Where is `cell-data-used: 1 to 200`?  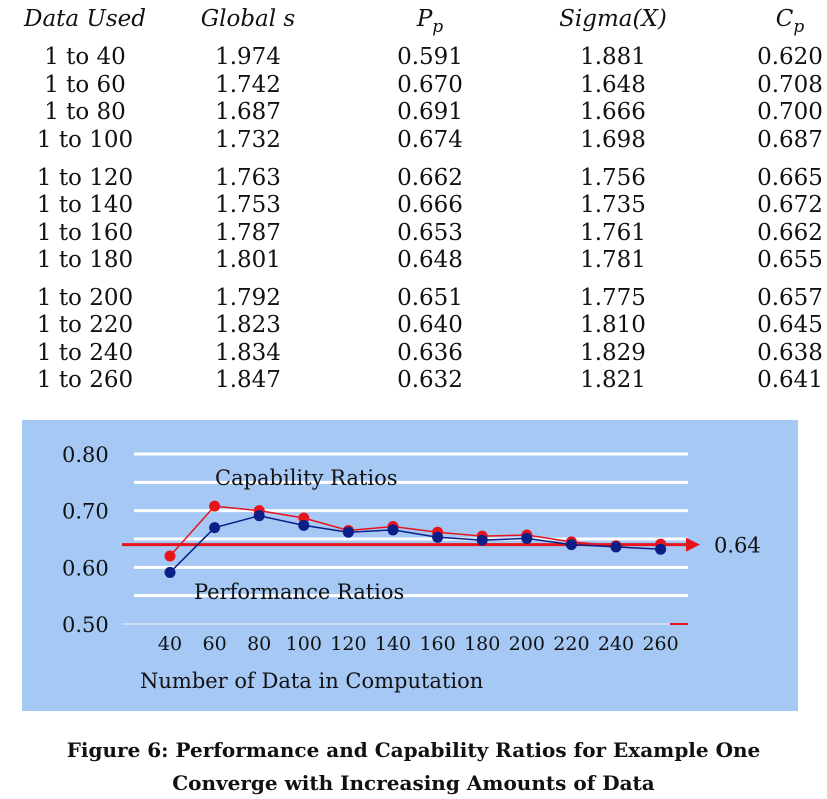 cell-data-used: 1 to 200 is located at coordinates (85, 298).